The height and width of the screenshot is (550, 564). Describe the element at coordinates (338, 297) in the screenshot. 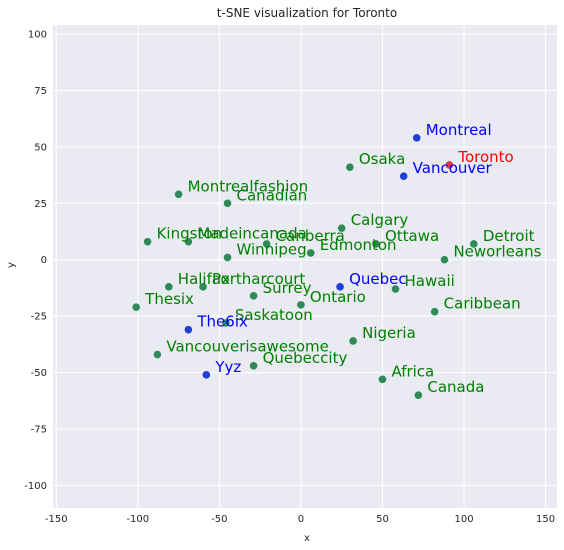

I see `point-label: Ontario` at that location.